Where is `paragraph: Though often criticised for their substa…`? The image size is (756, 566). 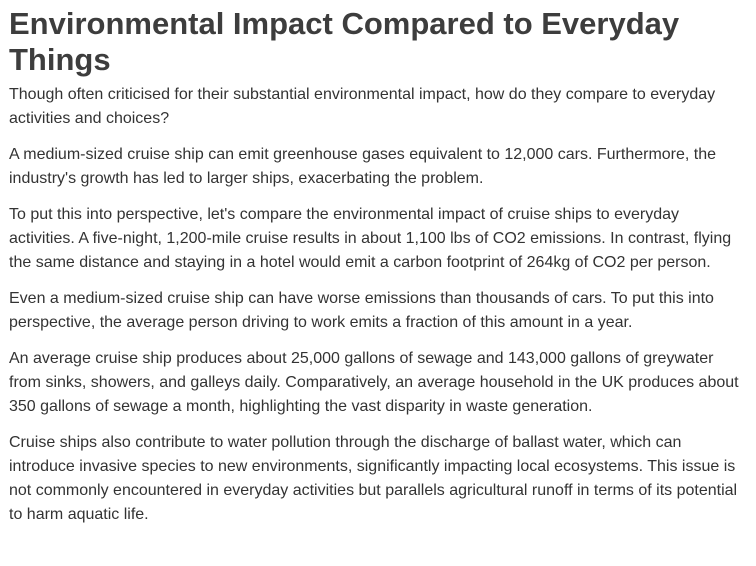 paragraph: Though often criticised for their substa… is located at coordinates (362, 106).